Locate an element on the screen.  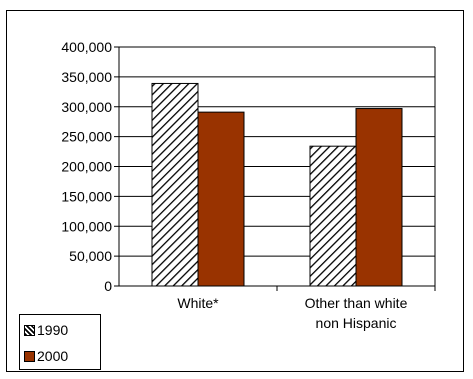
y-tick-label: 150,000 is located at coordinates (86, 196).